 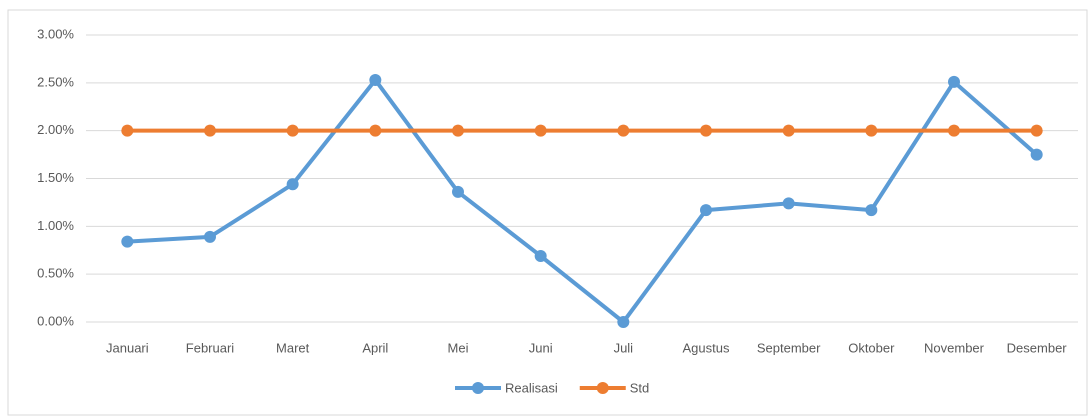 What do you see at coordinates (871, 347) in the screenshot?
I see `x-tick-label: Oktober` at bounding box center [871, 347].